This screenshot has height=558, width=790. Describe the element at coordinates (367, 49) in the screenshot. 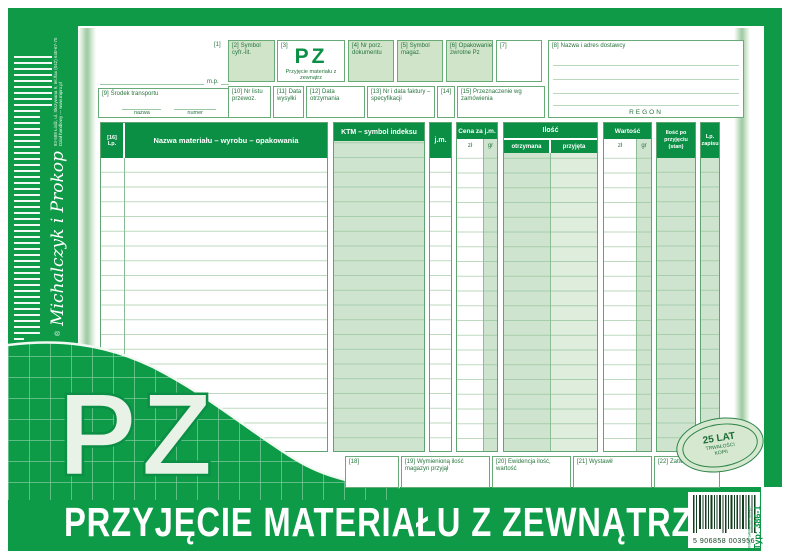

I see `field-4-label: Nr porz. dokumentu` at that location.